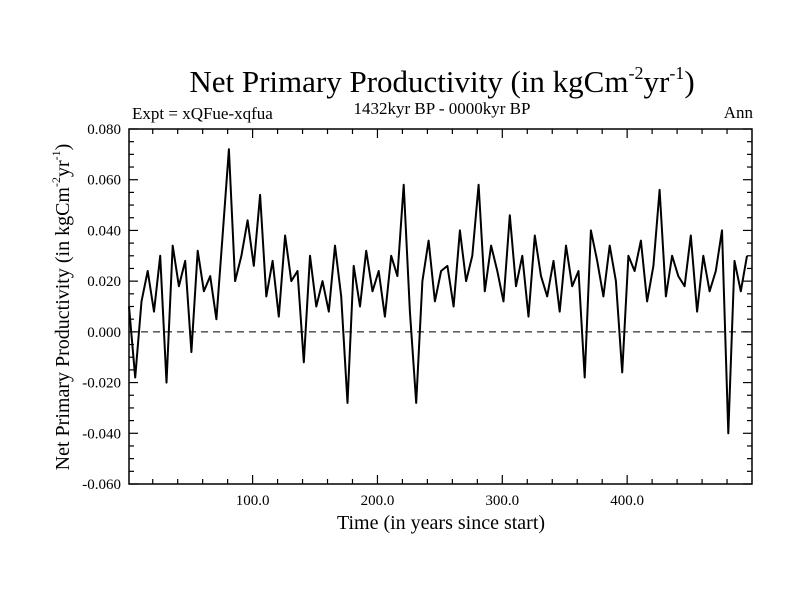 The height and width of the screenshot is (600, 800). What do you see at coordinates (378, 501) in the screenshot?
I see `x-tick-label: 200.0` at bounding box center [378, 501].